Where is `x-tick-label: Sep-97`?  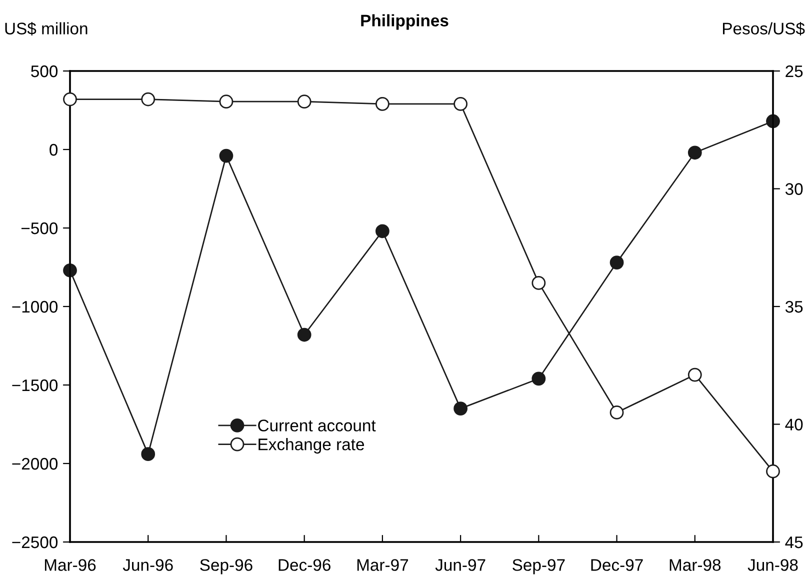 x-tick-label: Sep-97 is located at coordinates (538, 566).